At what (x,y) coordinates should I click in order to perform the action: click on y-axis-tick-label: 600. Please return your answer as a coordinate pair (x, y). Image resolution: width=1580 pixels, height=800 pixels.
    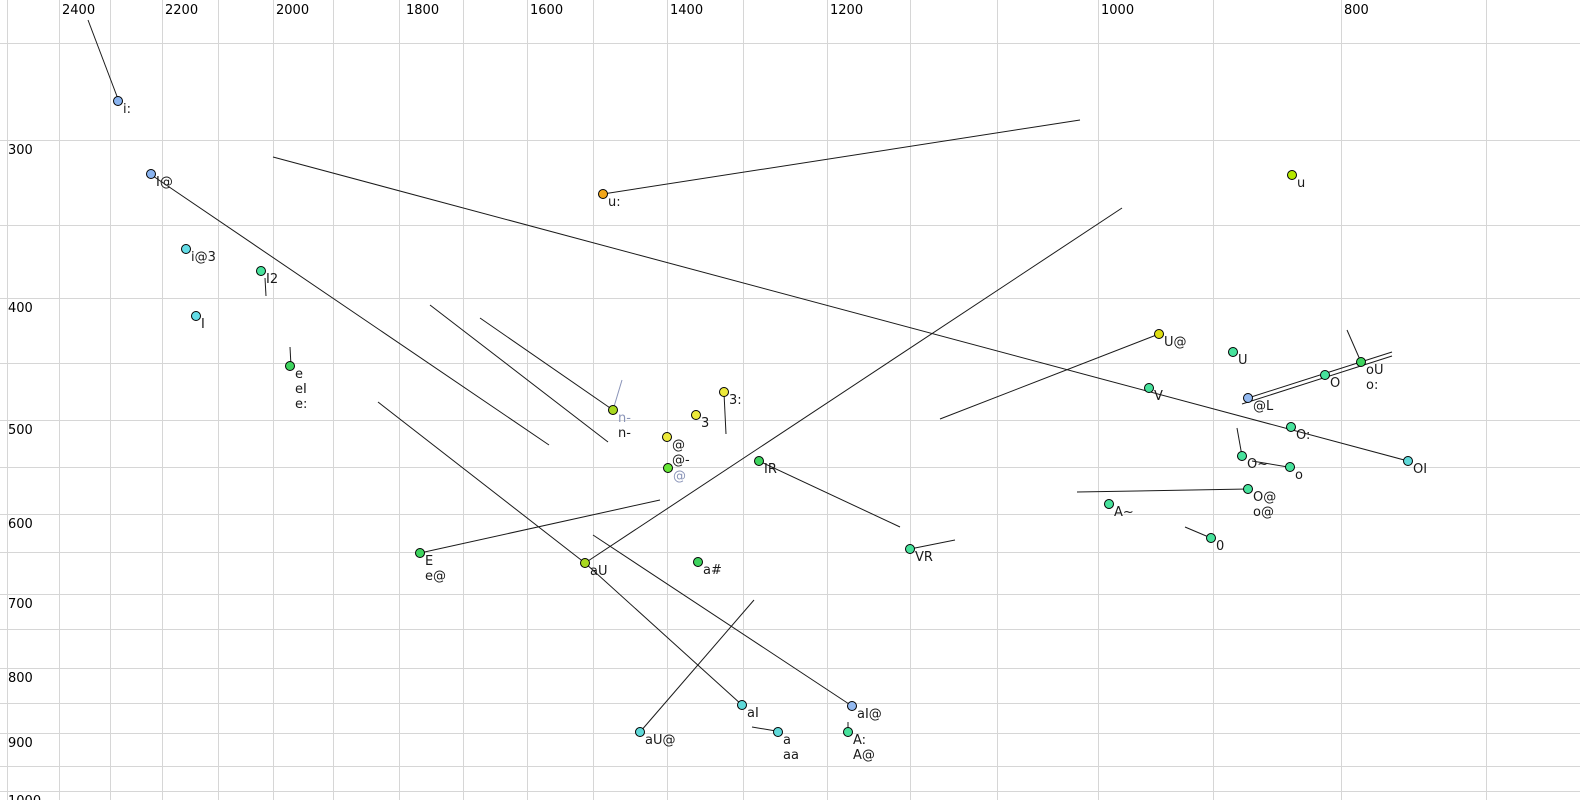
    Looking at the image, I should click on (20, 524).